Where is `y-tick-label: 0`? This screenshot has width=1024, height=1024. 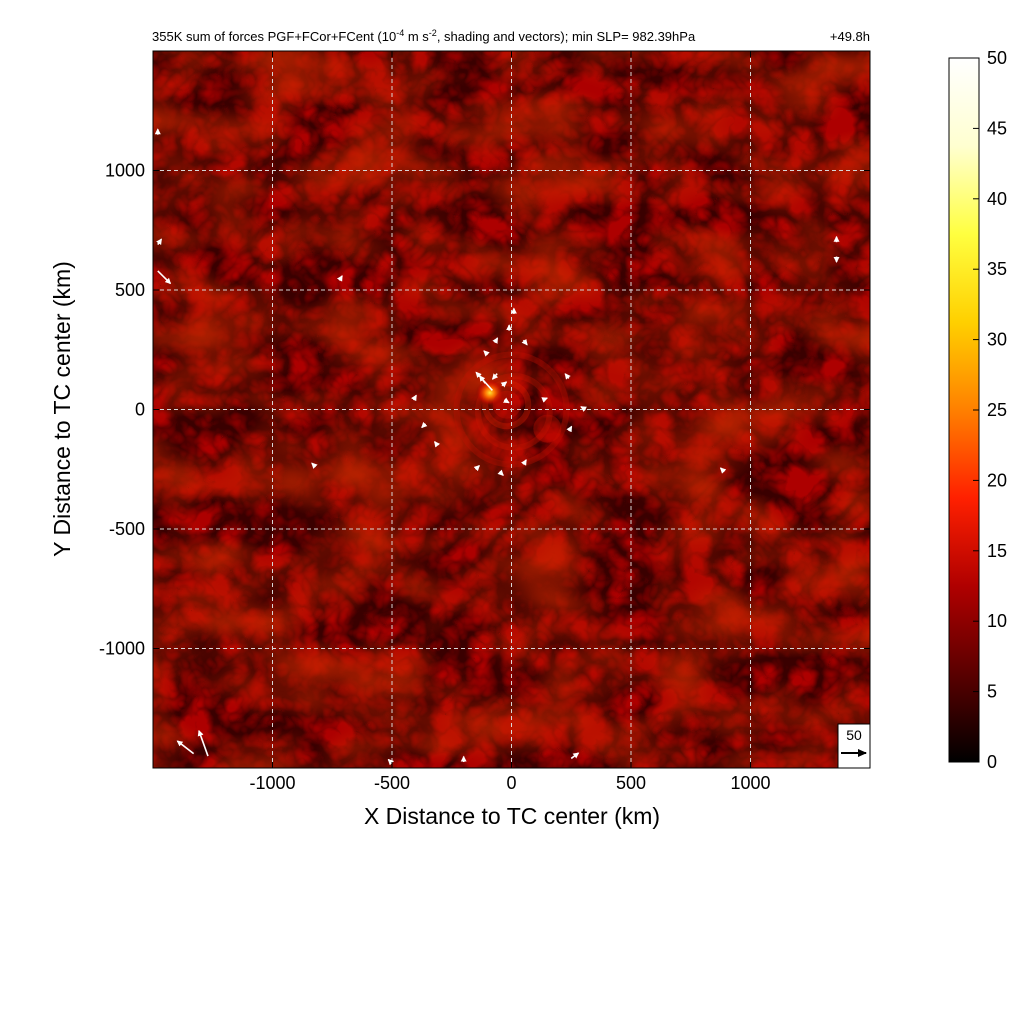 y-tick-label: 0 is located at coordinates (140, 410).